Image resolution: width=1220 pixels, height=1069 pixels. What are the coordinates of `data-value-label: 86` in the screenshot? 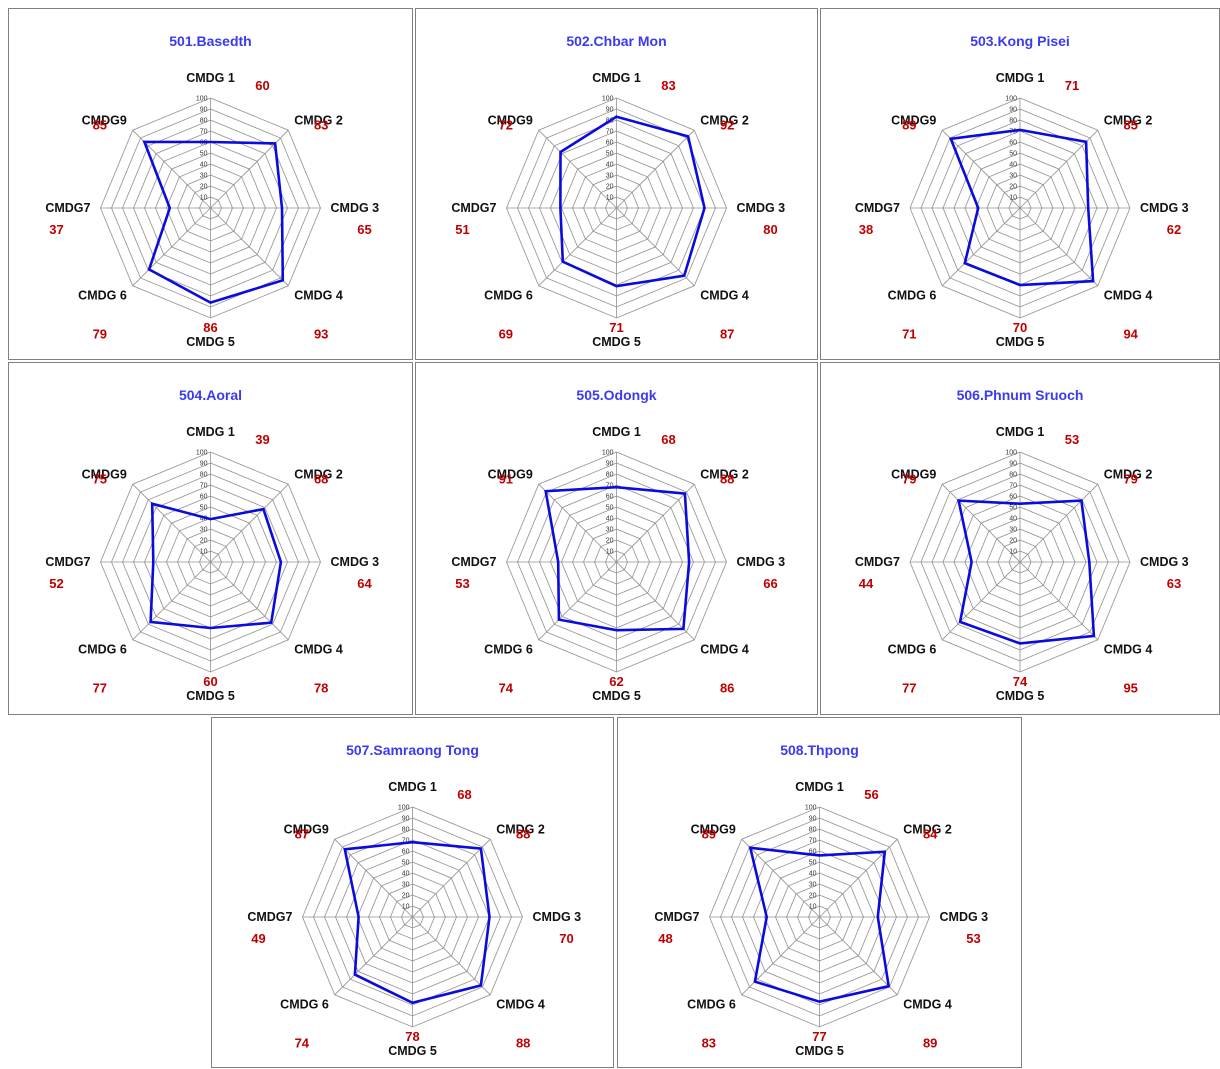 It's located at (210, 327).